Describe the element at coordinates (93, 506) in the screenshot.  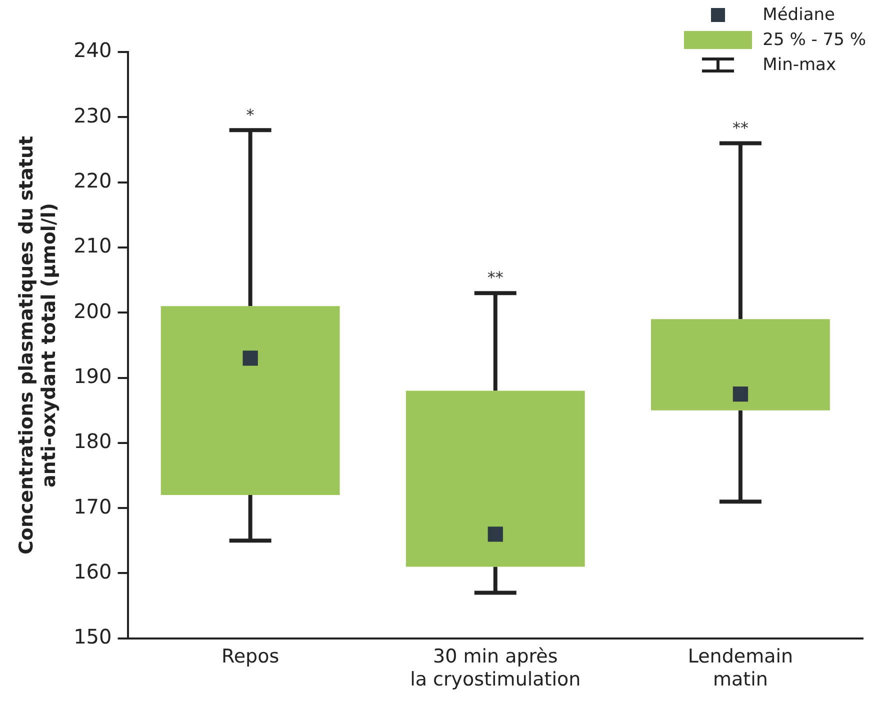
I see `y-tick-label: 170` at that location.